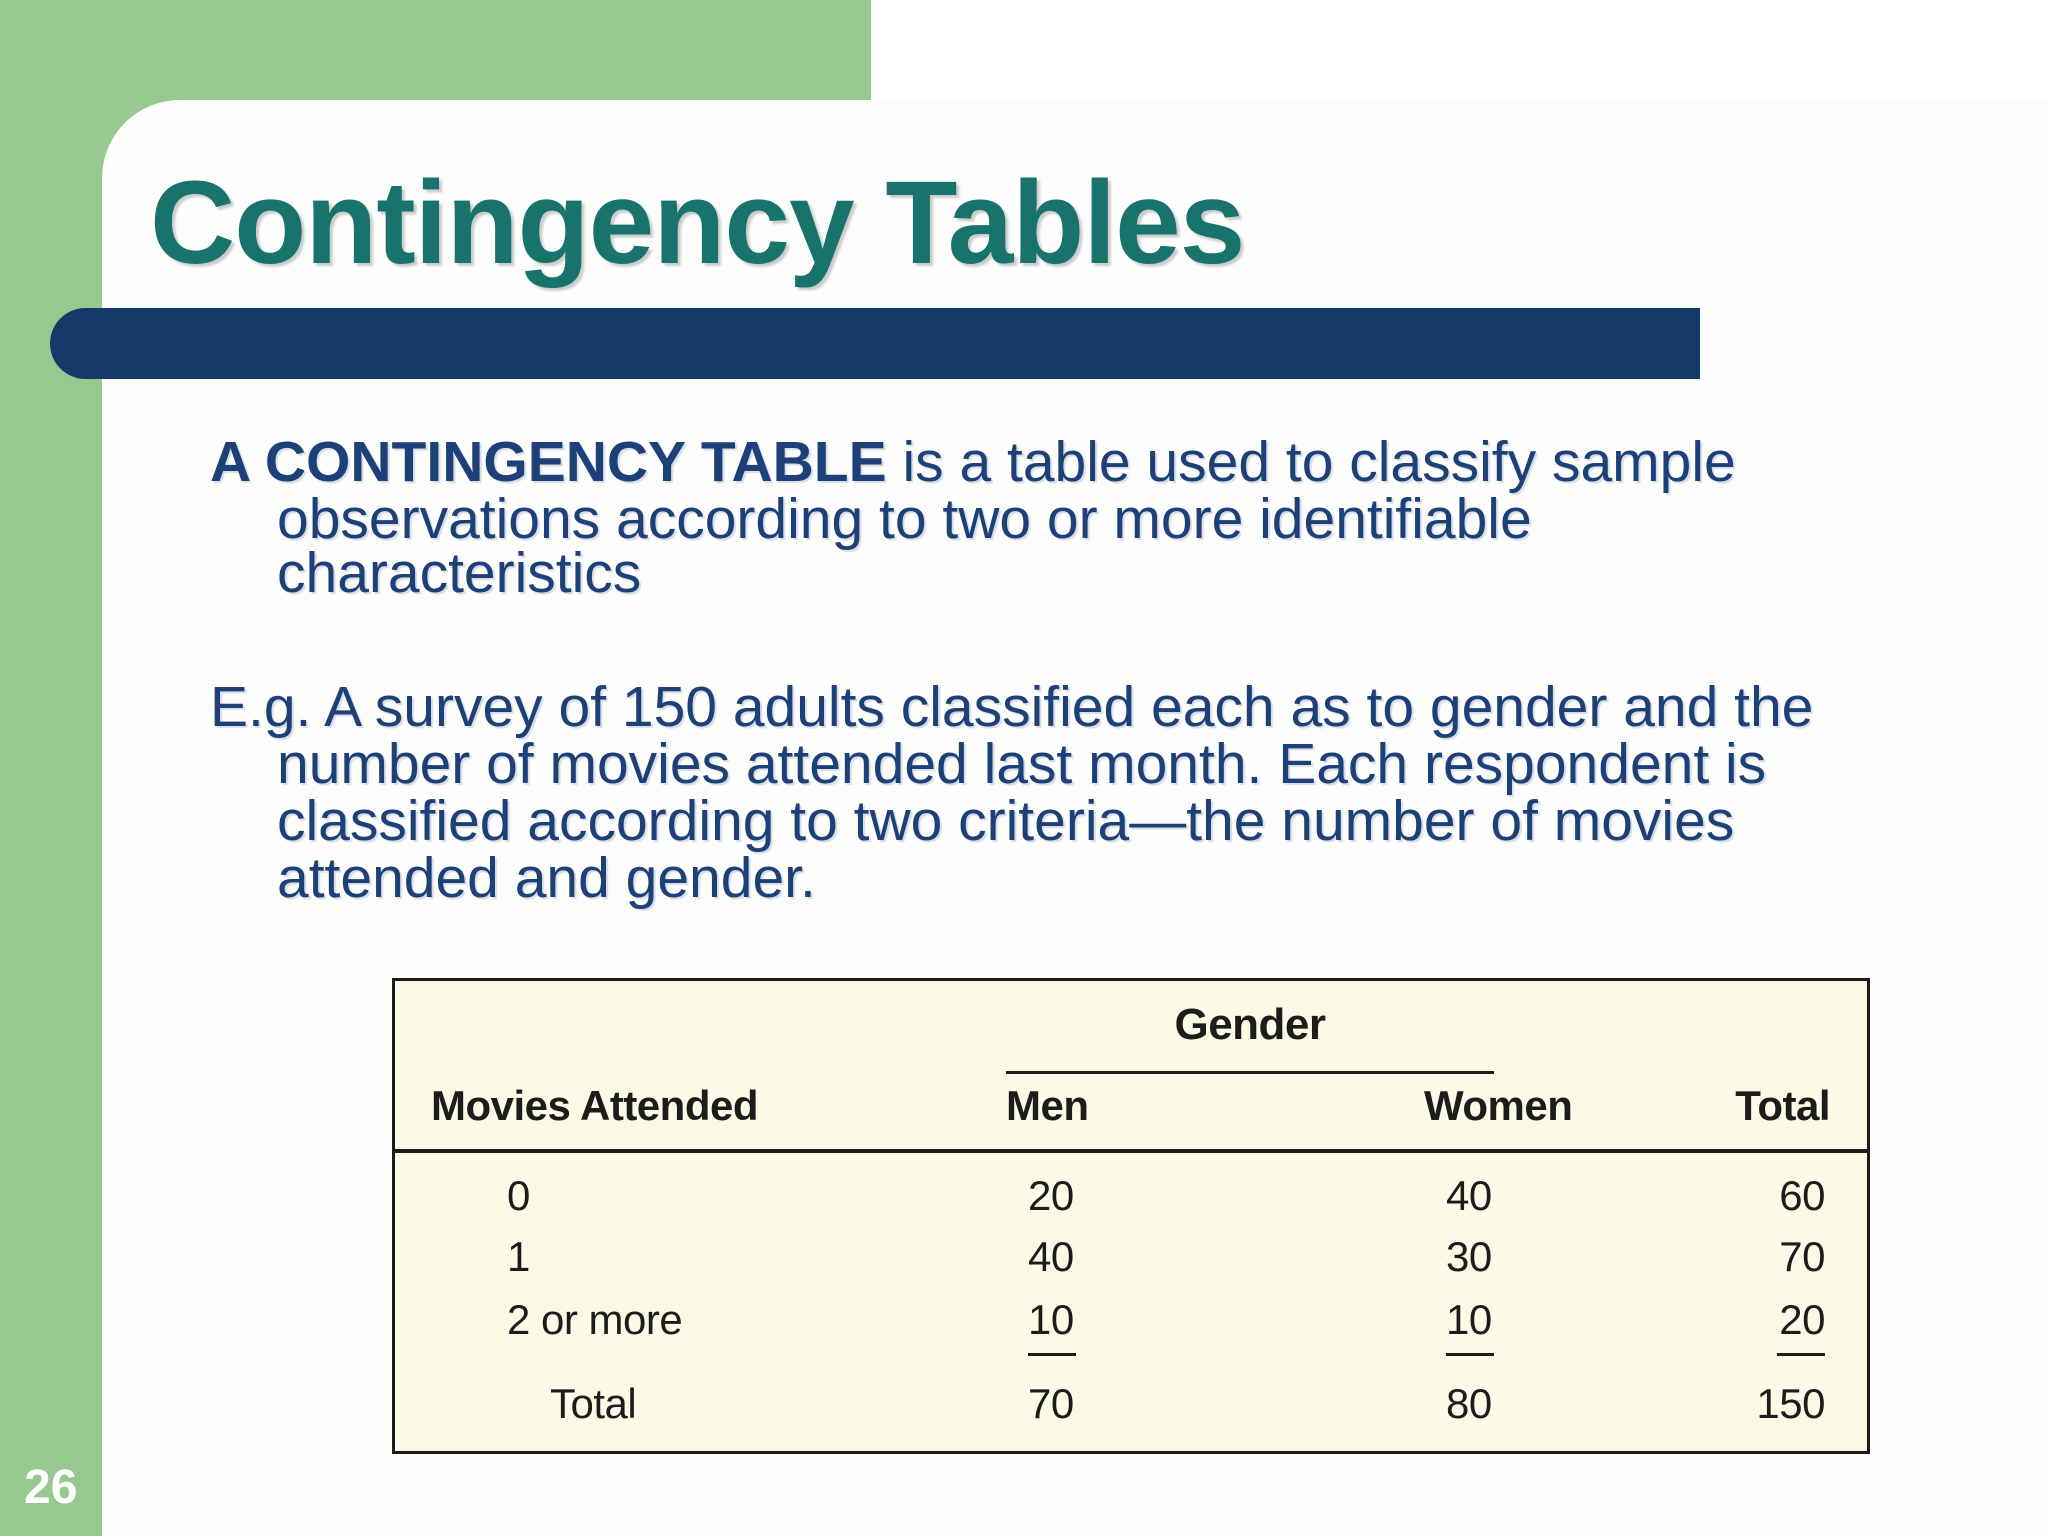 This screenshot has width=2048, height=1536. What do you see at coordinates (51, 768) in the screenshot?
I see `green-left-strip` at bounding box center [51, 768].